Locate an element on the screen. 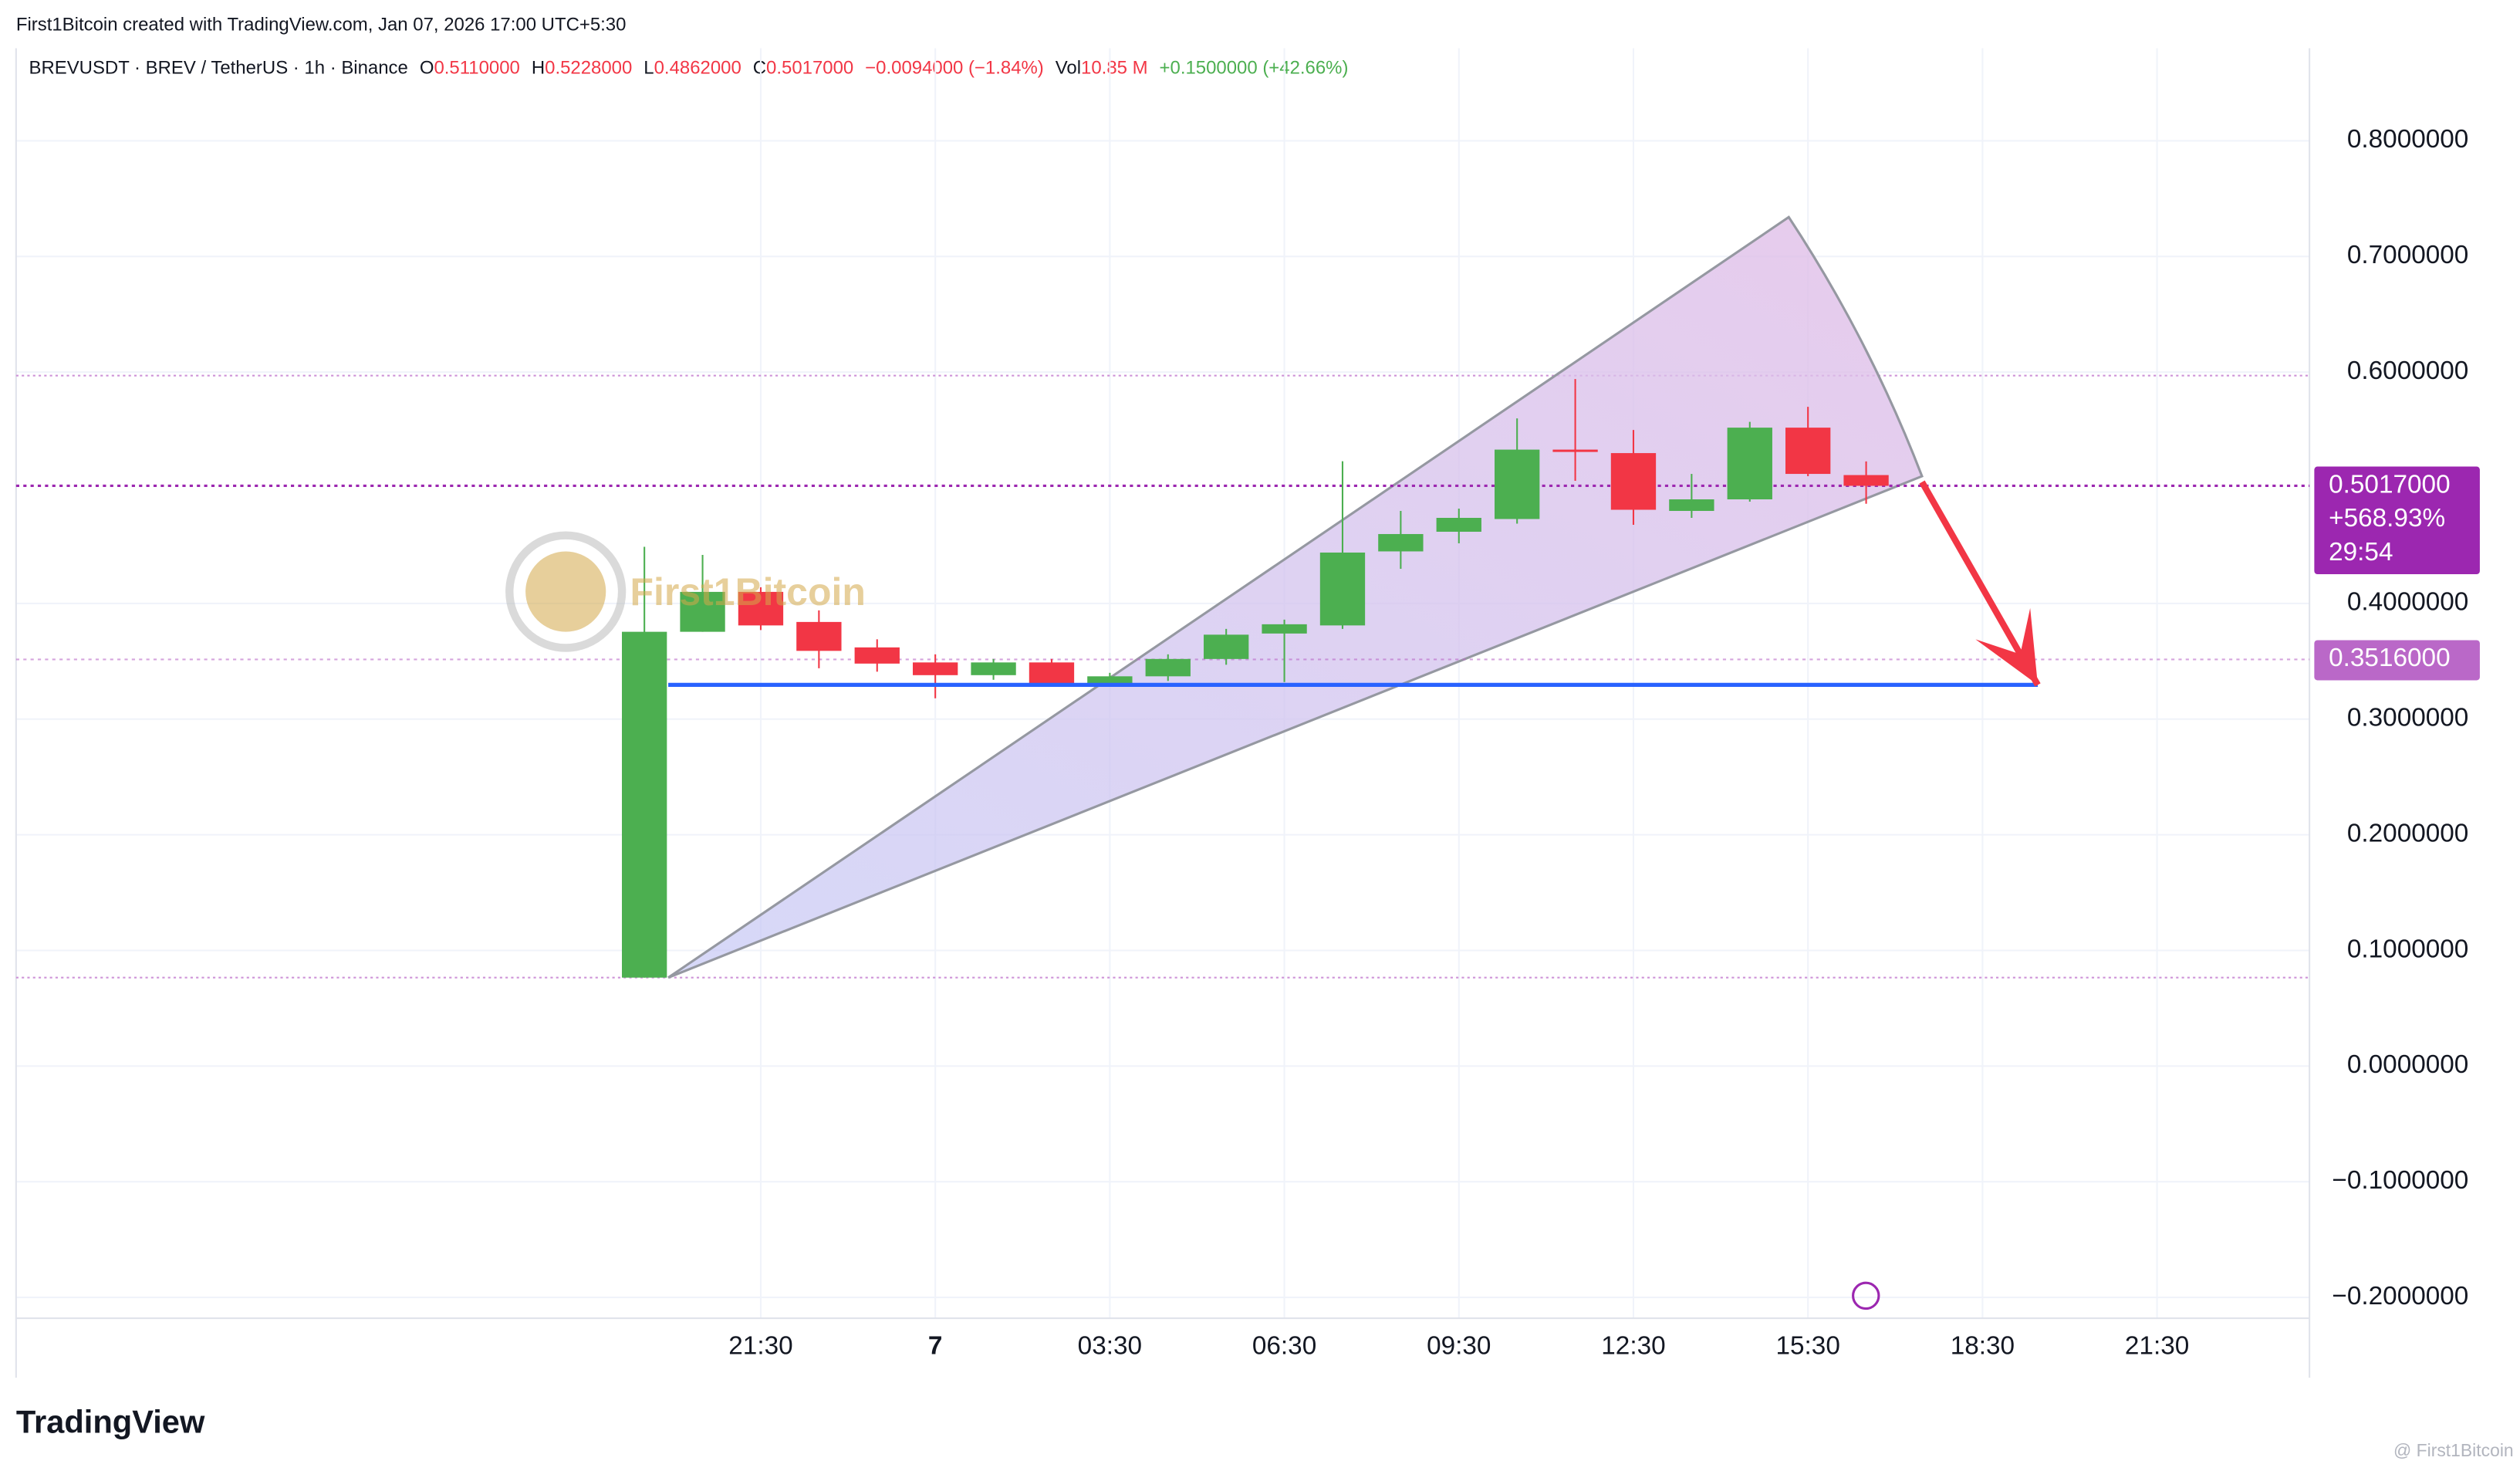 The width and height of the screenshot is (2520, 1471). x-tick-label: 15:30 is located at coordinates (1807, 1345).